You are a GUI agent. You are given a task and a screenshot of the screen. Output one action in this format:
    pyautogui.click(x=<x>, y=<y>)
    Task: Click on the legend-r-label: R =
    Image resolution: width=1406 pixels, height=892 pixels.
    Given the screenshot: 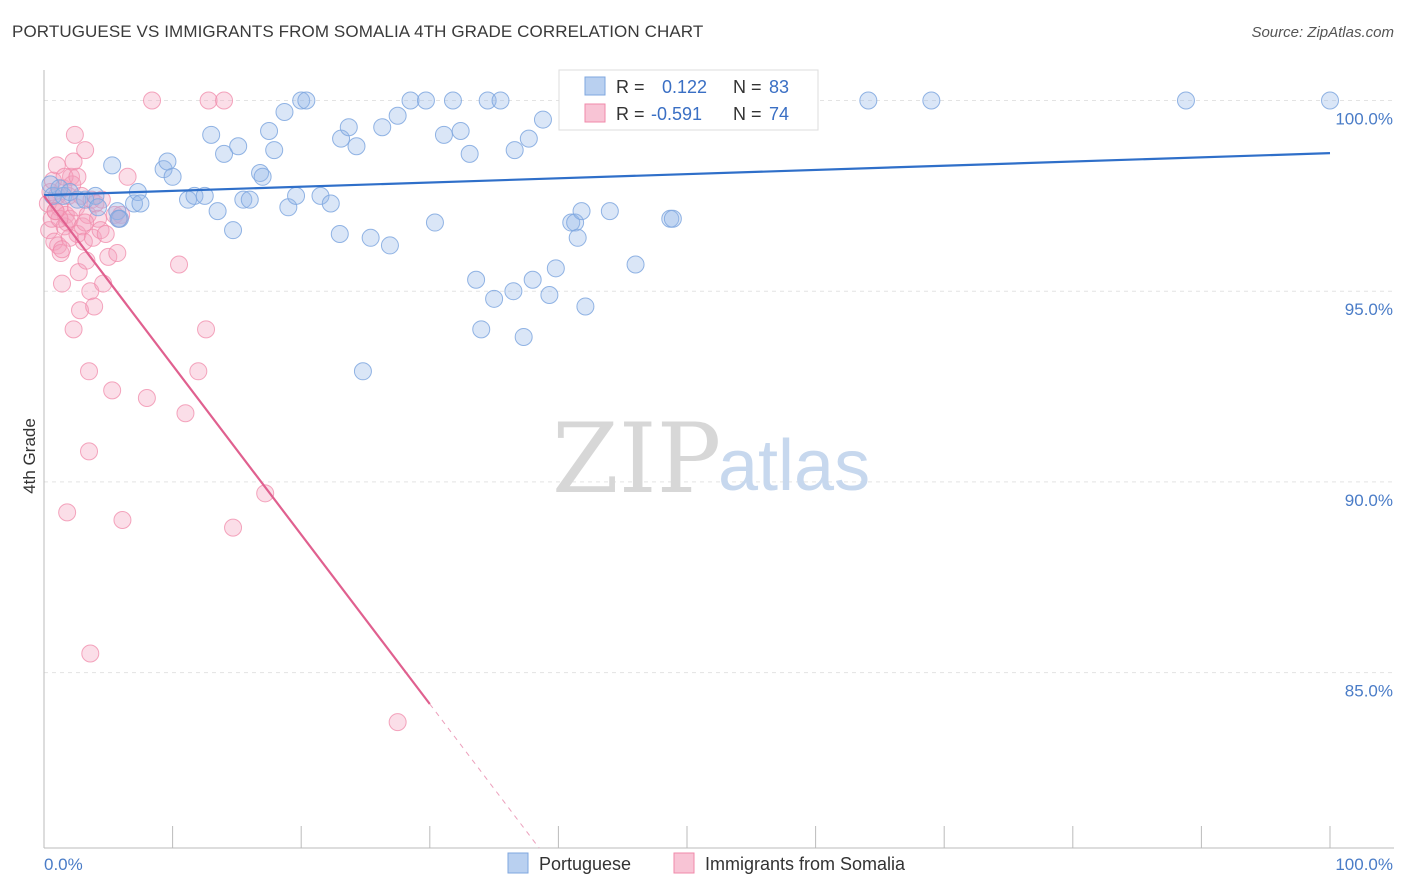 What is the action you would take?
    pyautogui.click(x=630, y=87)
    